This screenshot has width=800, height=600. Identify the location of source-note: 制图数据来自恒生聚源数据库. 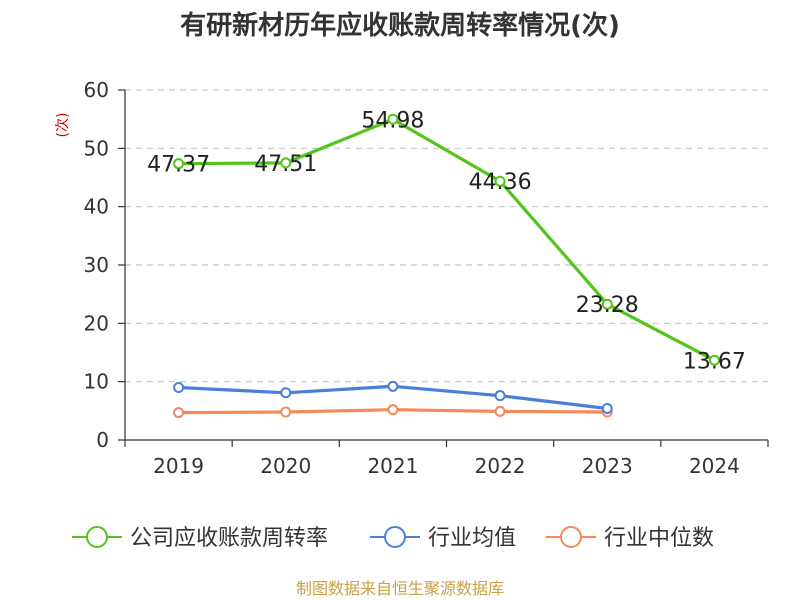
(400, 588).